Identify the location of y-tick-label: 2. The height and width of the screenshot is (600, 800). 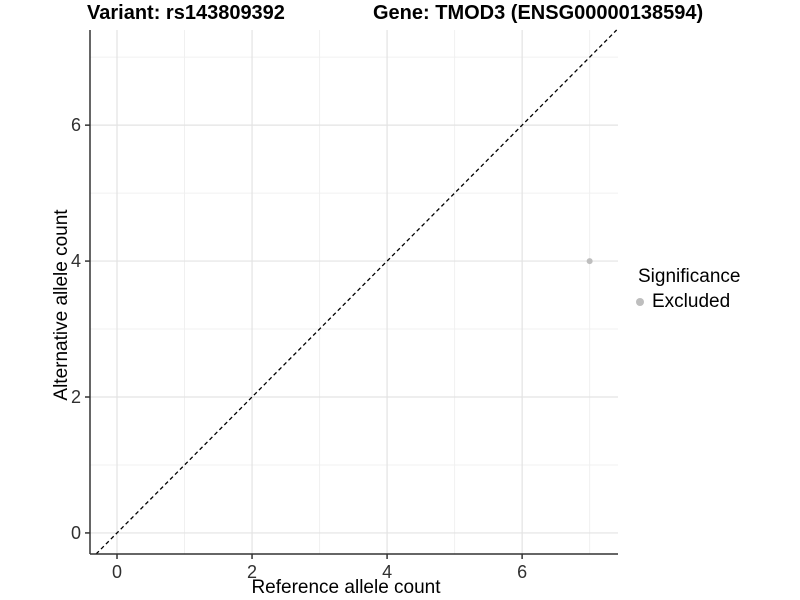
(76, 397).